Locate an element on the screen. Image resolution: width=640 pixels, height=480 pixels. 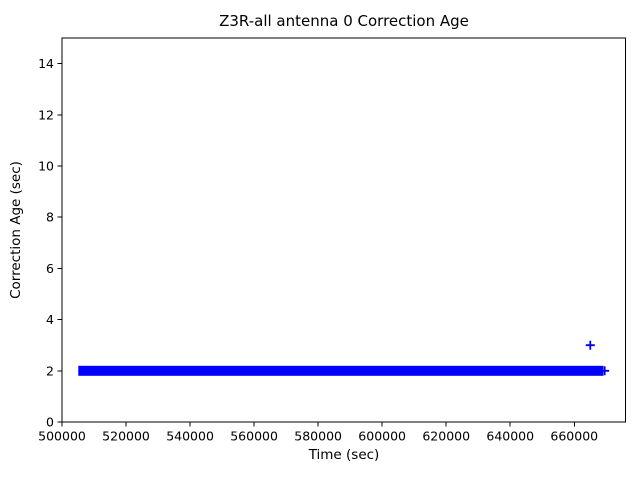
y-axis-label: Correction Age (sec) is located at coordinates (16, 230).